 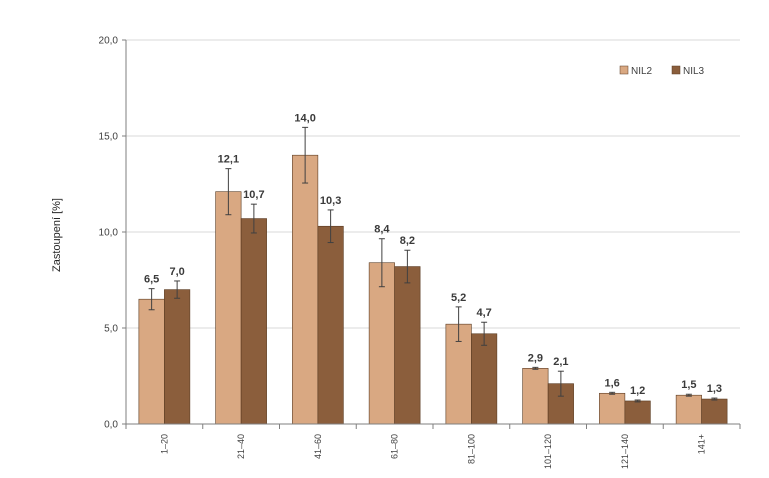 What do you see at coordinates (548, 451) in the screenshot?
I see `x-tick-label: 101–120` at bounding box center [548, 451].